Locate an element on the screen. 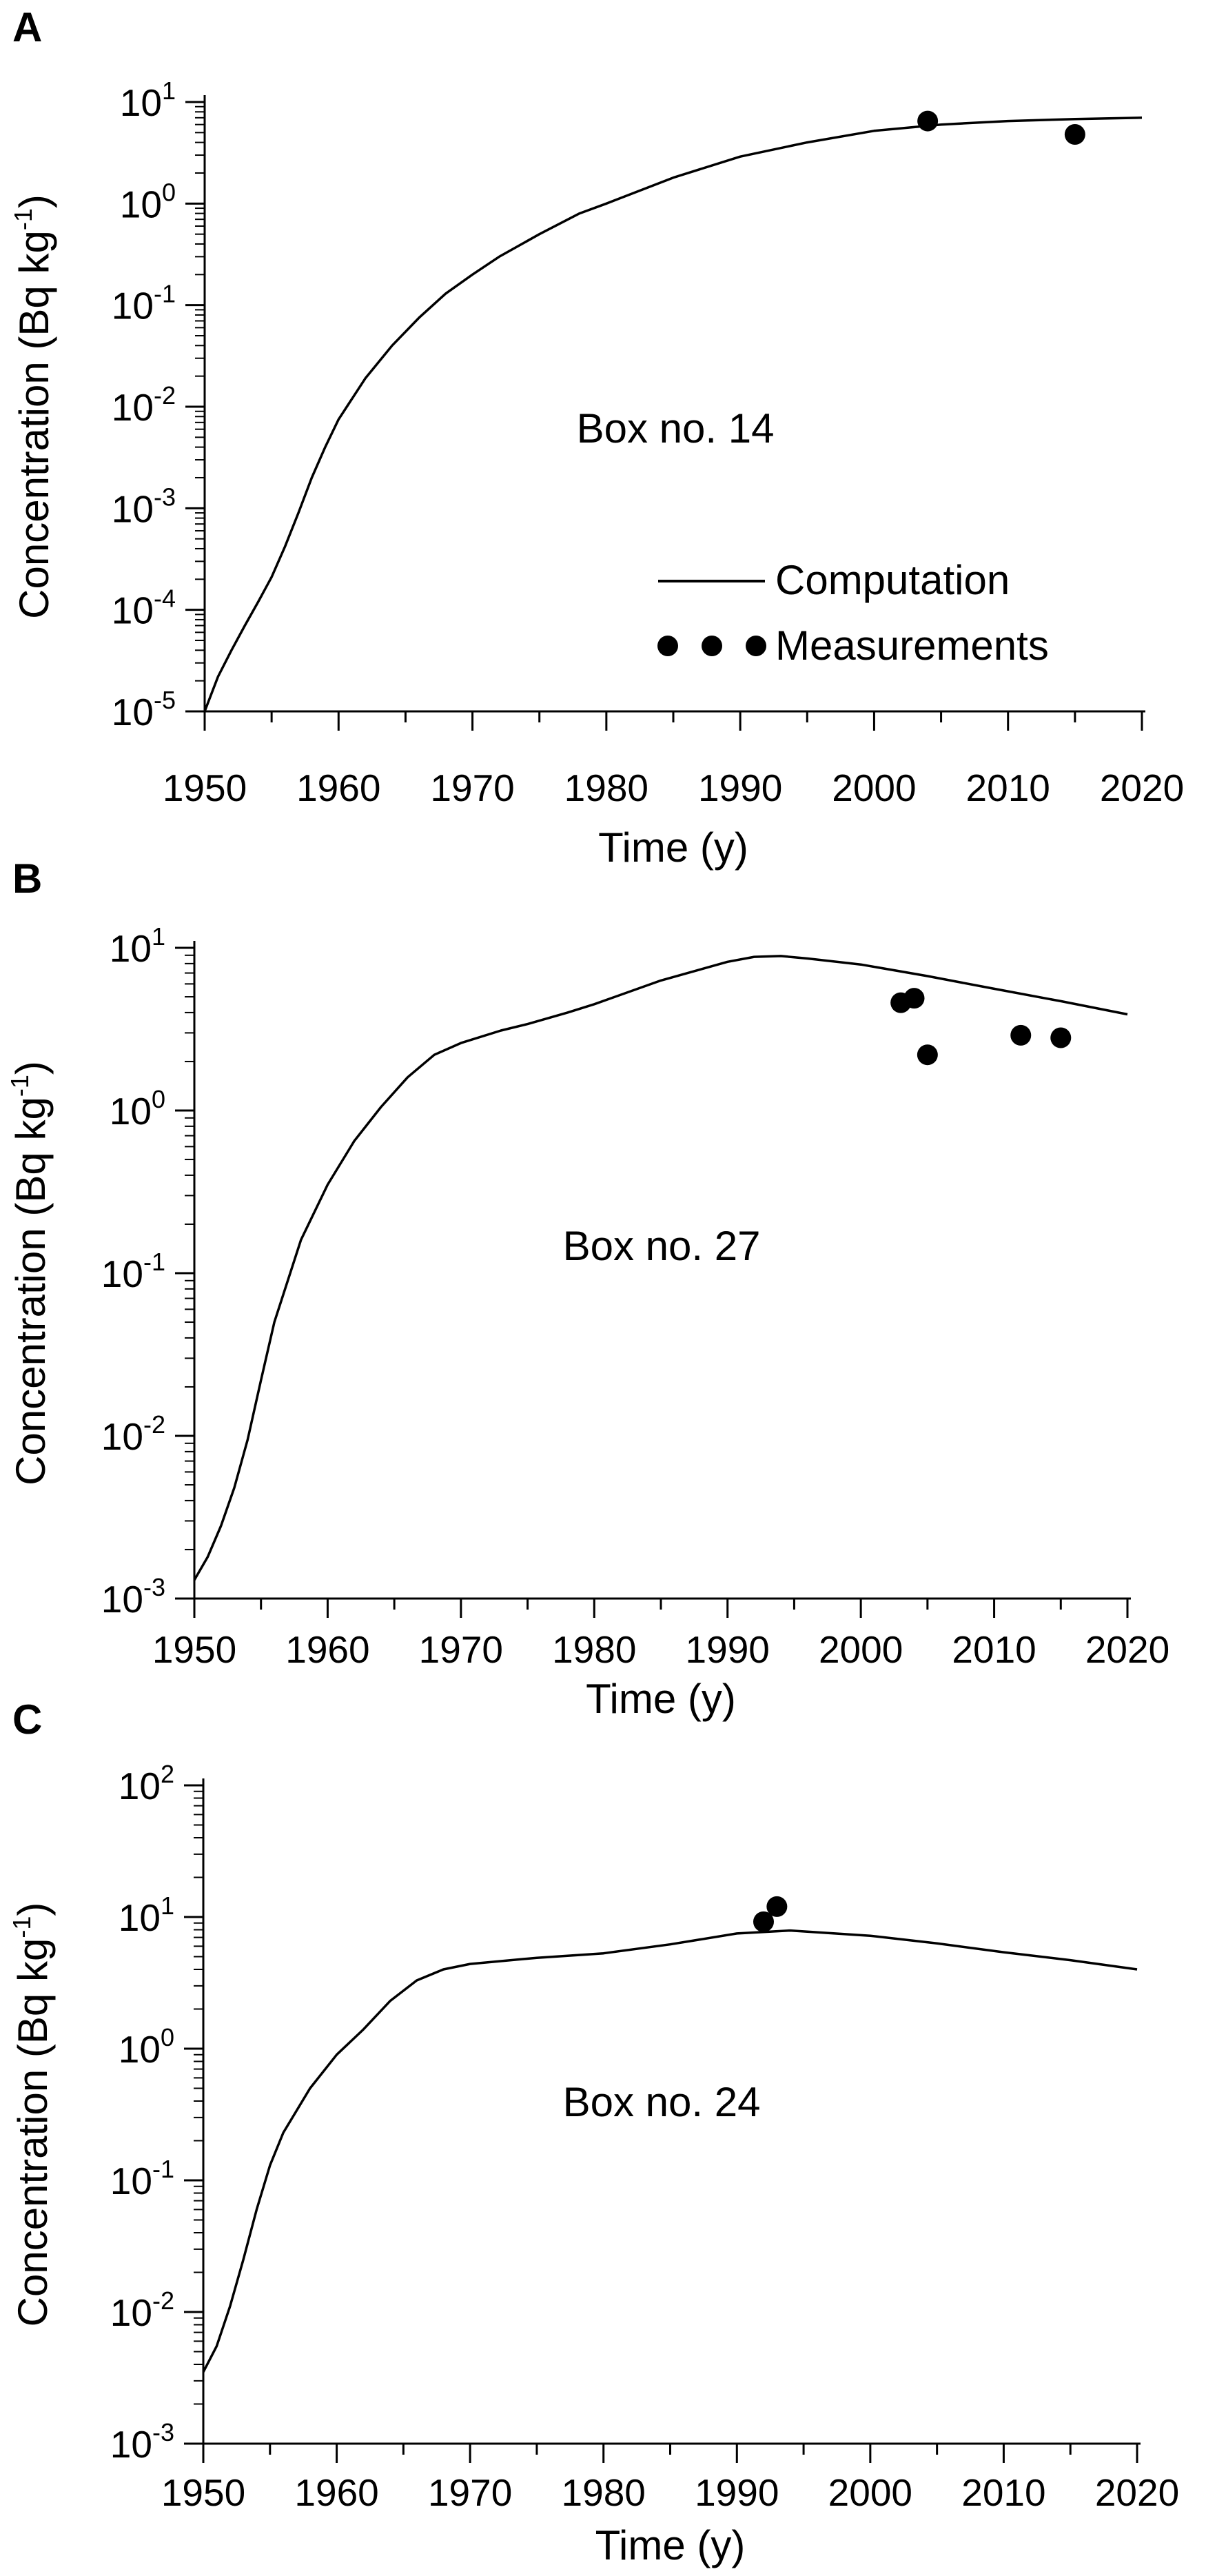  panel-label: A is located at coordinates (27, 27).